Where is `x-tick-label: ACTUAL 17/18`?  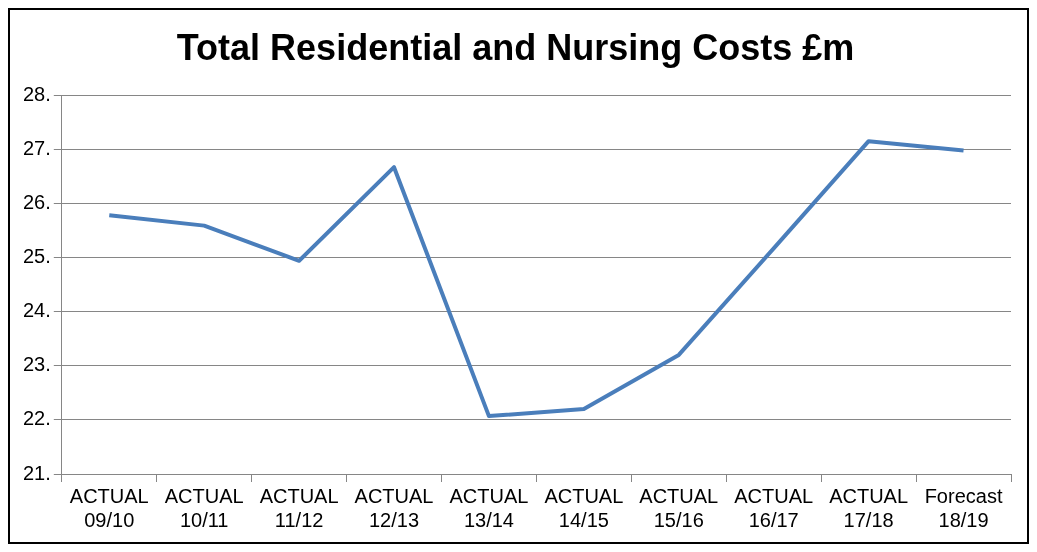 x-tick-label: ACTUAL 17/18 is located at coordinates (869, 507).